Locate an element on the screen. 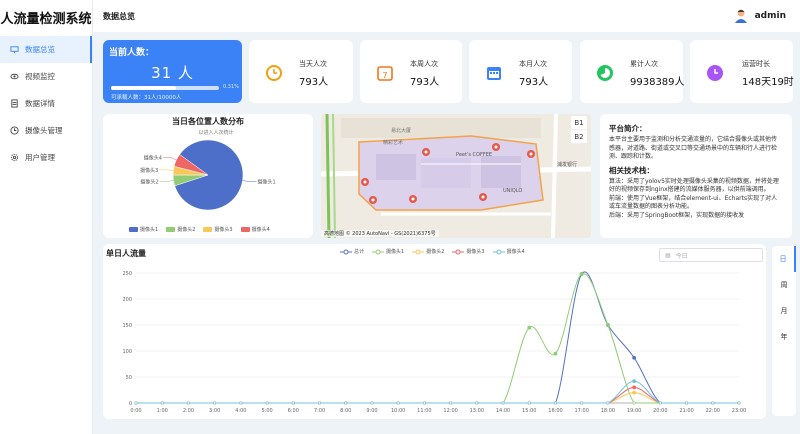 The image size is (800, 434). stat-card-4: 运营时长 148天19时 is located at coordinates (742, 71).